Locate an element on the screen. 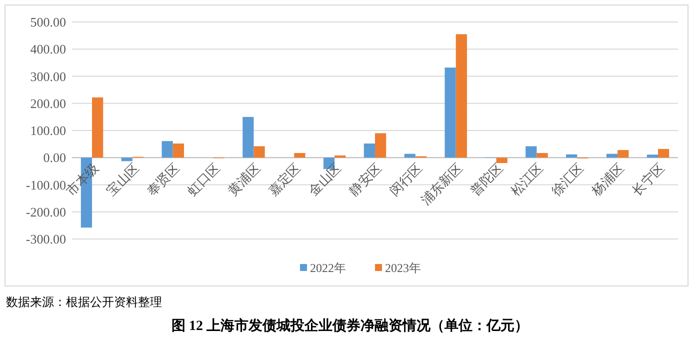  y-tick-label: 300.00 is located at coordinates (48, 76).